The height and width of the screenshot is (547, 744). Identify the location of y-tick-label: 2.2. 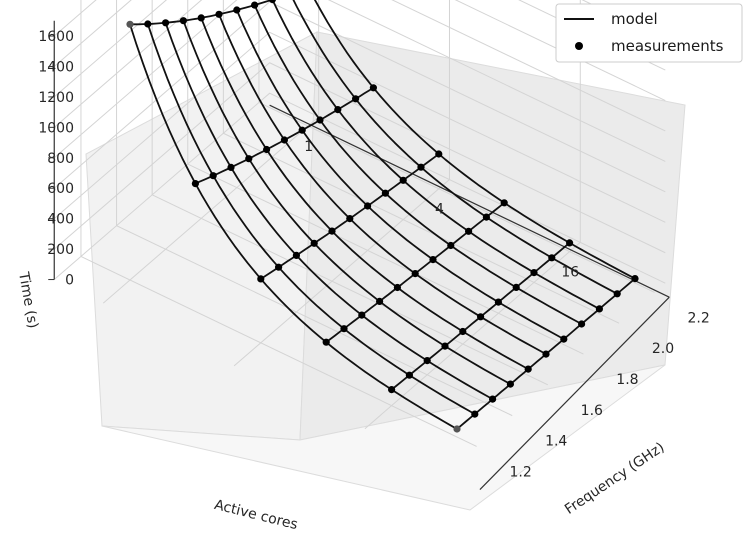
(698, 318).